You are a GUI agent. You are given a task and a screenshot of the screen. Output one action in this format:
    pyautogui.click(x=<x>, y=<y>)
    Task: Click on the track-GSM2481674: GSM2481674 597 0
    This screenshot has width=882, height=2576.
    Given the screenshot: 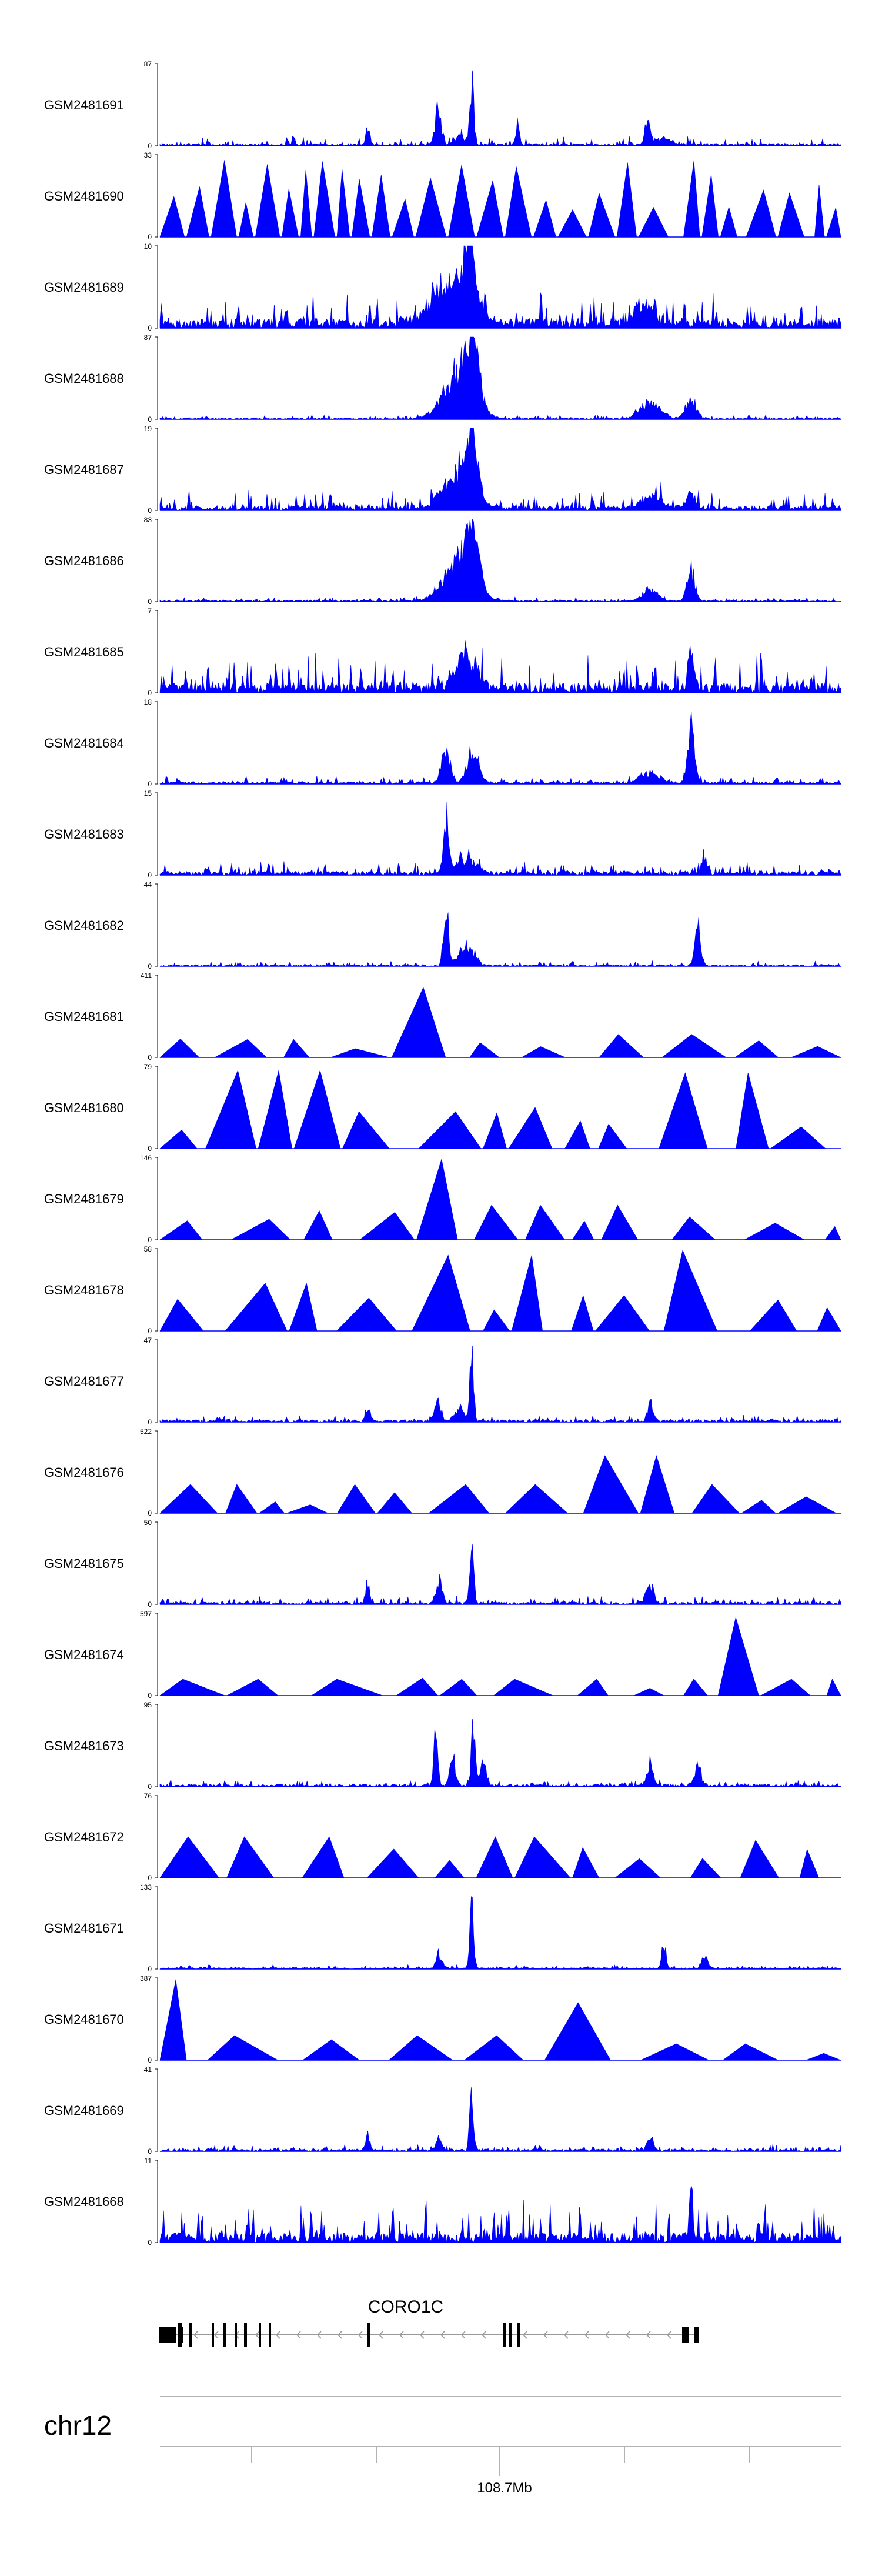 What is the action you would take?
    pyautogui.click(x=442, y=1655)
    